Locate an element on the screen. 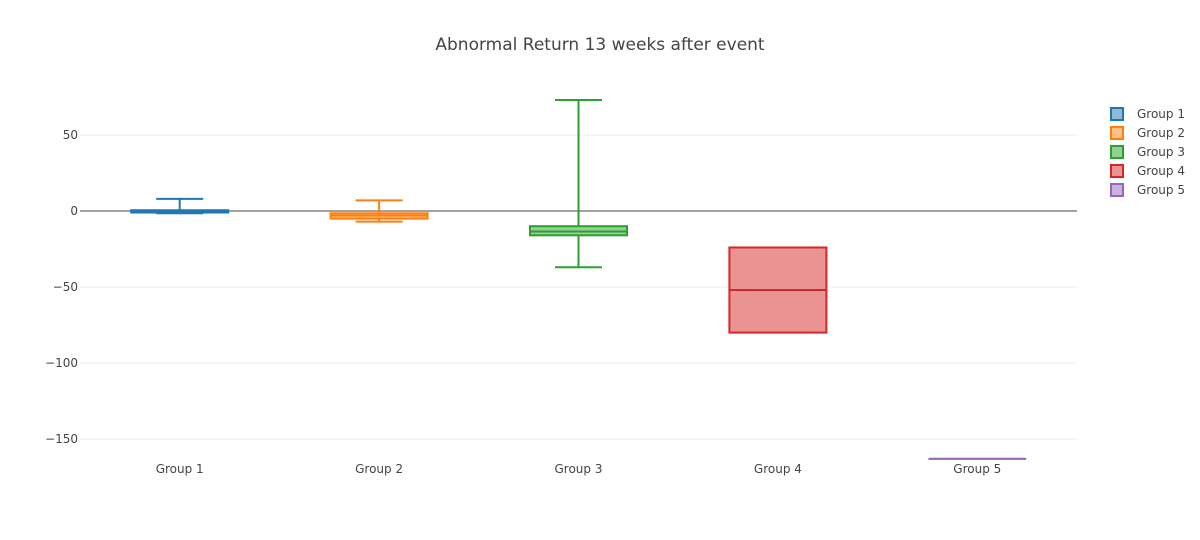  legend: Group 1 Group 2 Group 3 Group 4 Group 5 is located at coordinates (1147, 152).